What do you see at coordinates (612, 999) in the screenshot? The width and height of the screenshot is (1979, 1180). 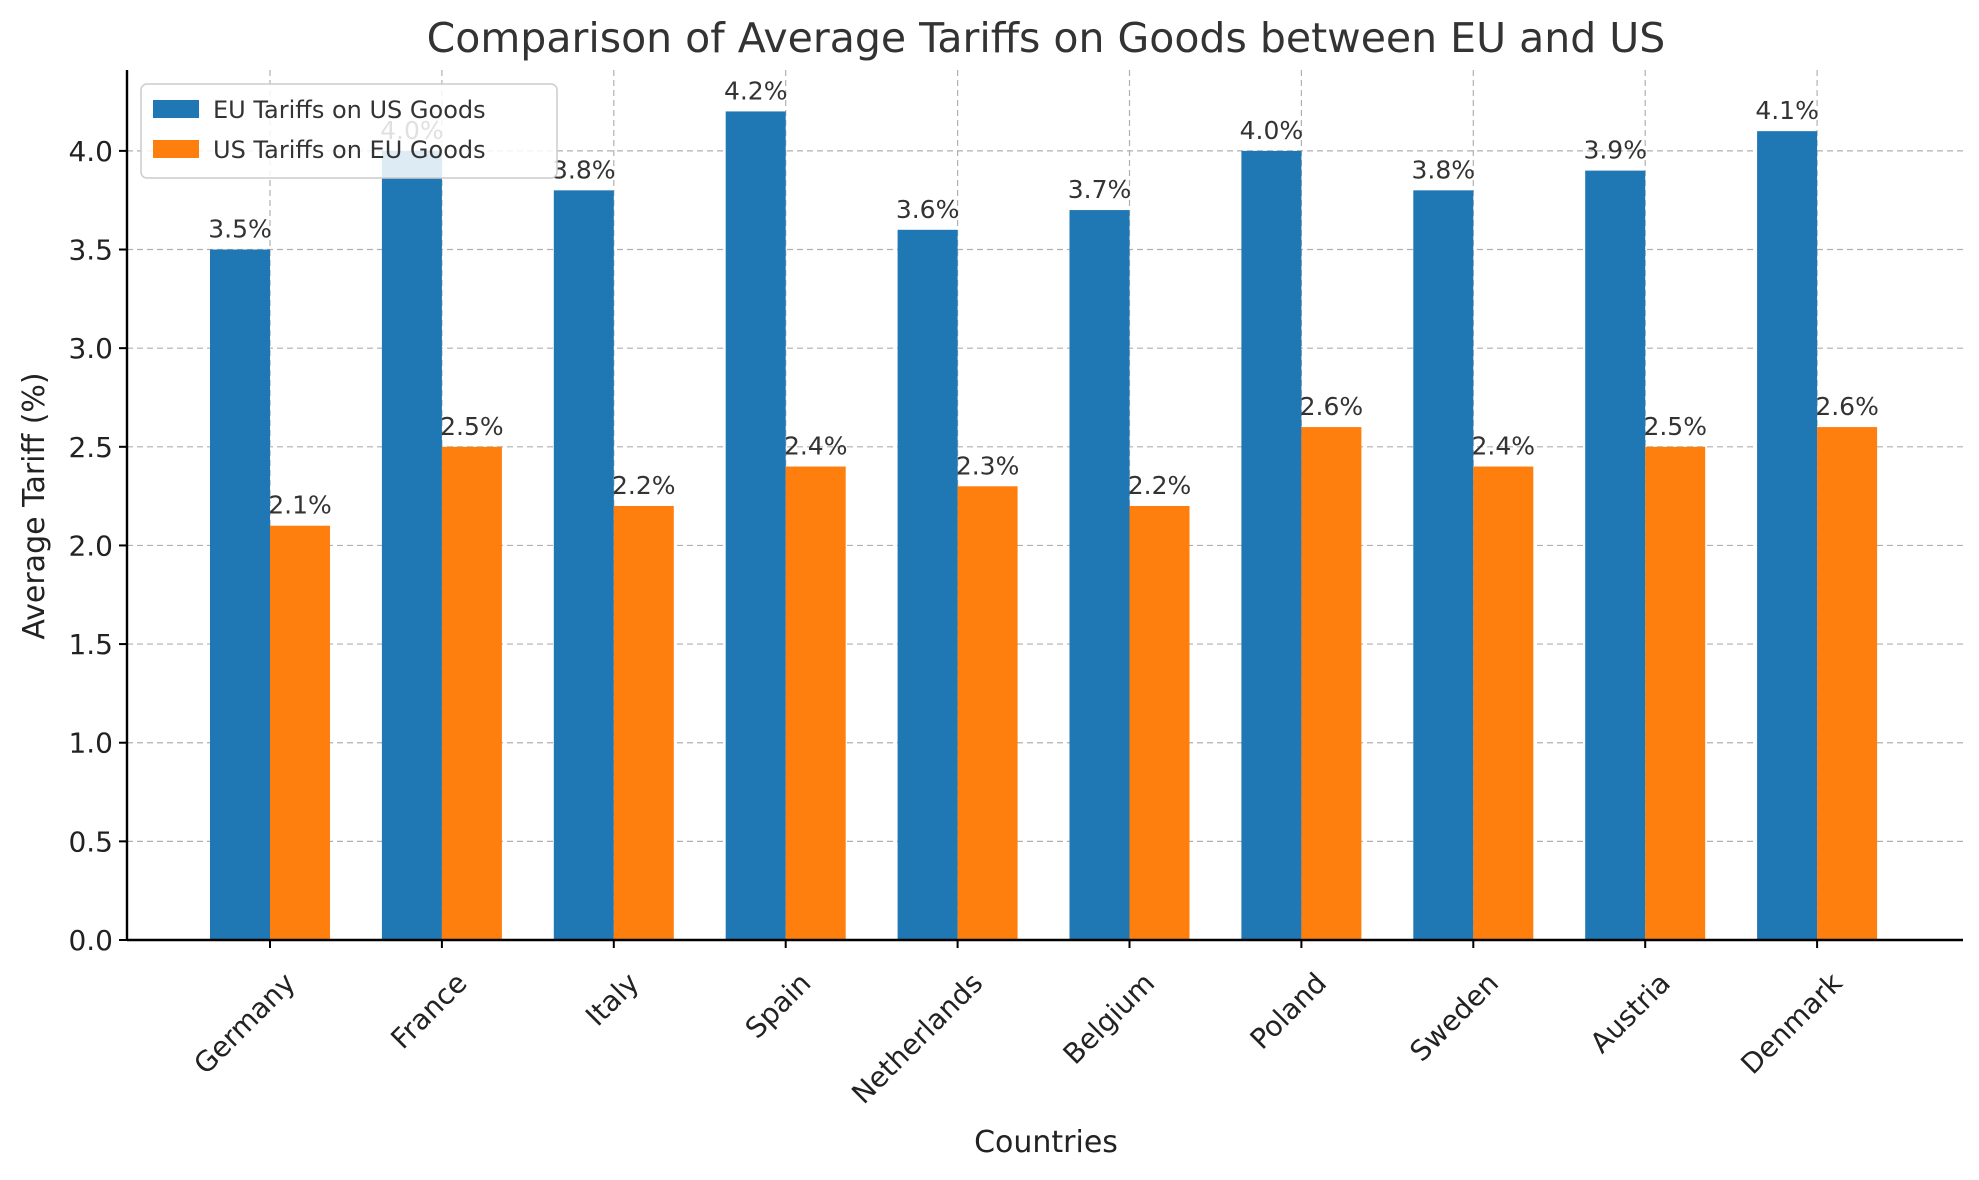 I see `x-tick-label: Italy` at bounding box center [612, 999].